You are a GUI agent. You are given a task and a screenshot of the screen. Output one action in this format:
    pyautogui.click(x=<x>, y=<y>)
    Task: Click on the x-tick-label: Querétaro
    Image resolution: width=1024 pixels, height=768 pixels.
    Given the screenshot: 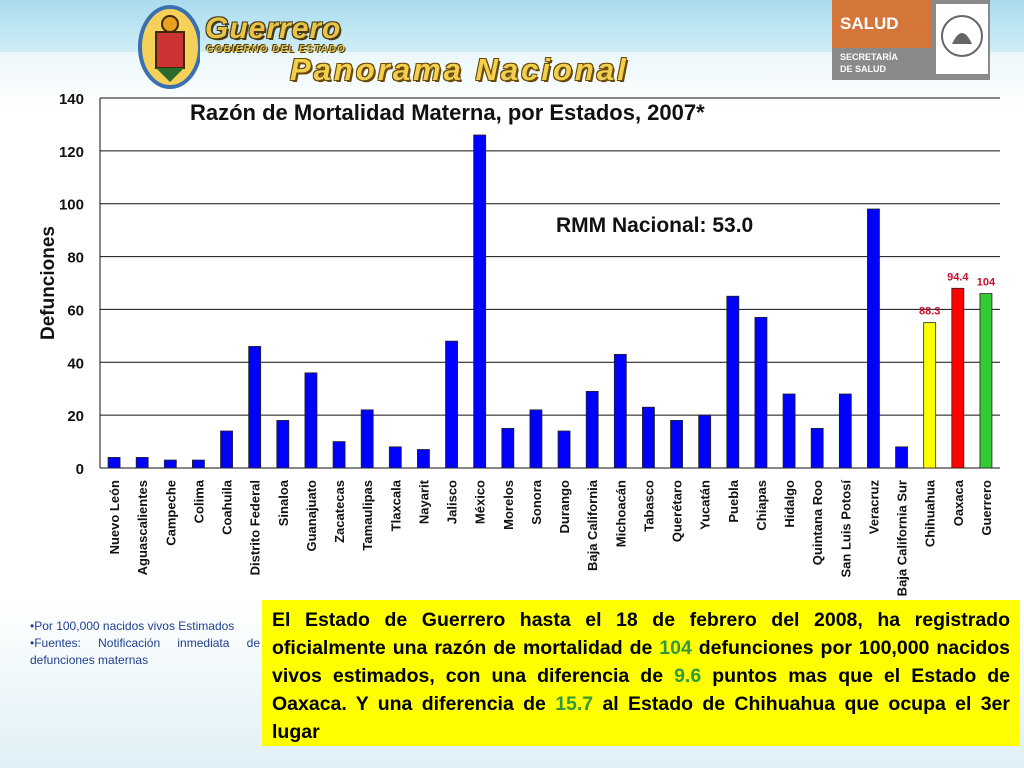 What is the action you would take?
    pyautogui.click(x=677, y=511)
    